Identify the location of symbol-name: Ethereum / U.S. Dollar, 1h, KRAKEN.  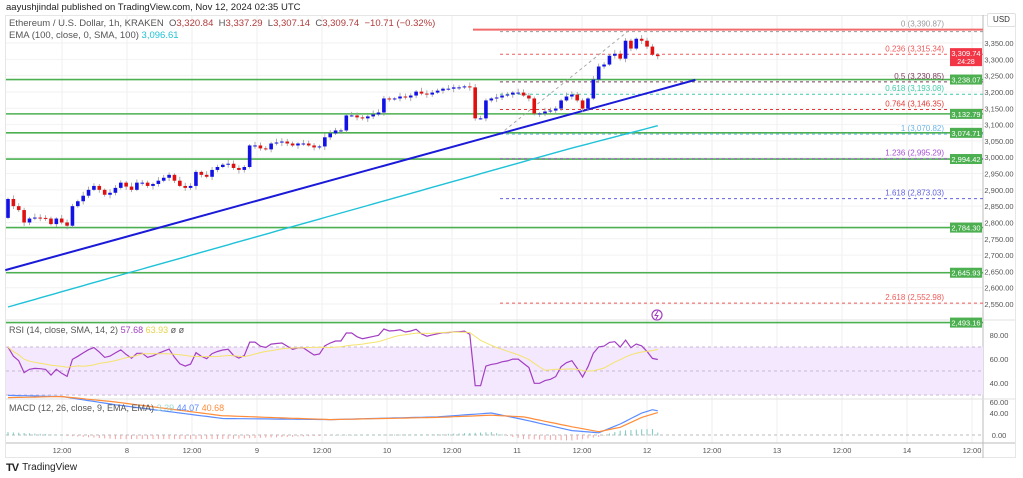
(86, 23).